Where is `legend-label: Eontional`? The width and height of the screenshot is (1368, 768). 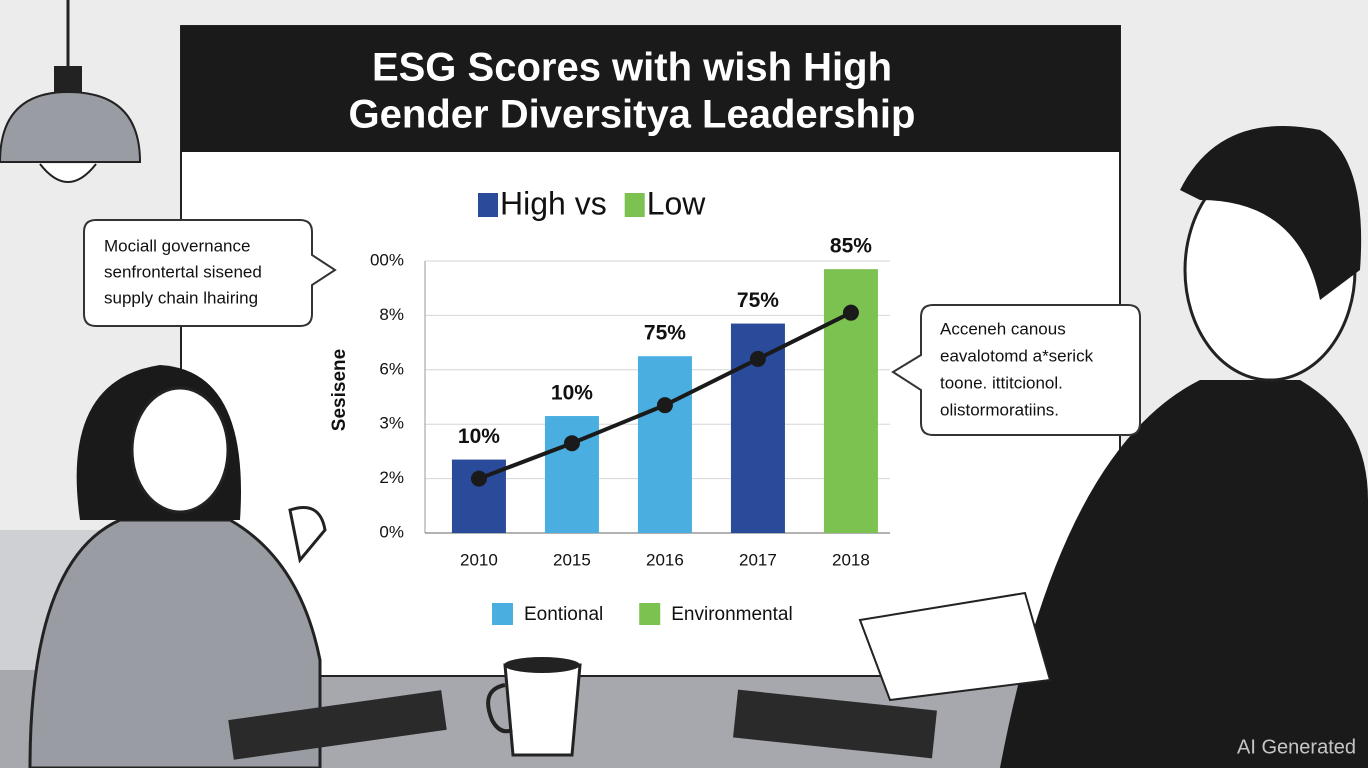 legend-label: Eontional is located at coordinates (563, 614).